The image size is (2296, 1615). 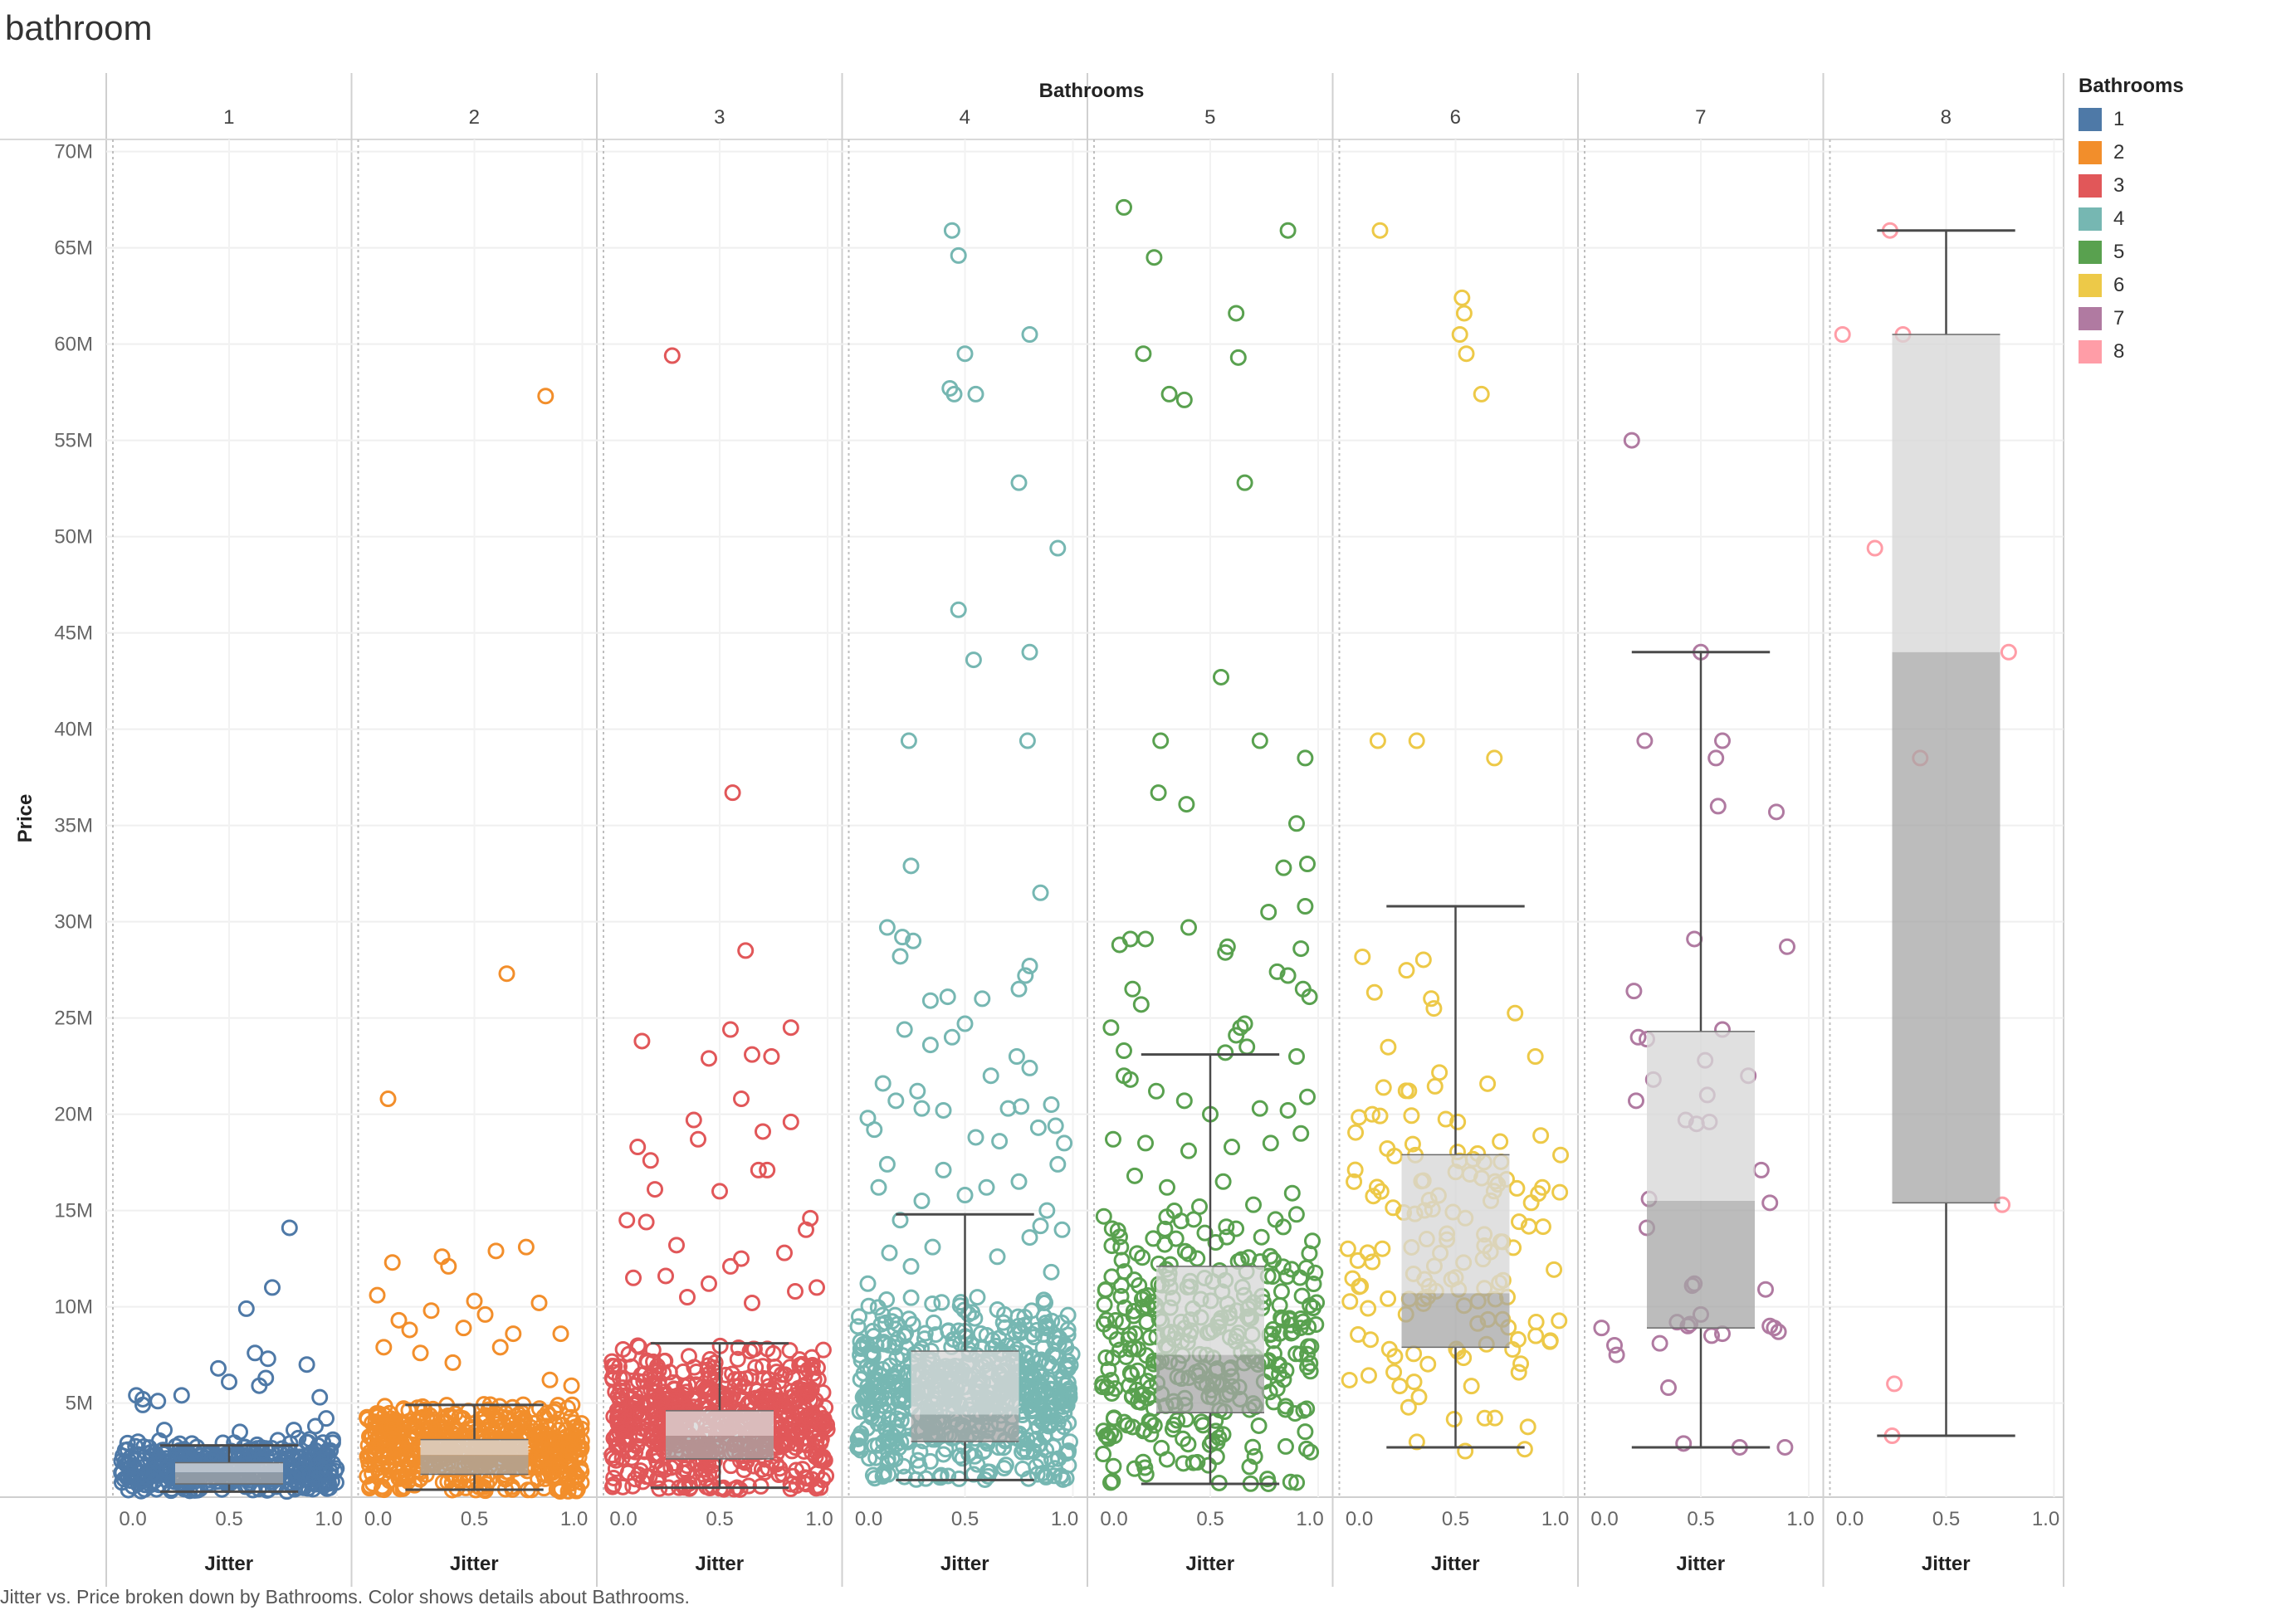 What do you see at coordinates (2182, 153) in the screenshot?
I see `legend-item: 2` at bounding box center [2182, 153].